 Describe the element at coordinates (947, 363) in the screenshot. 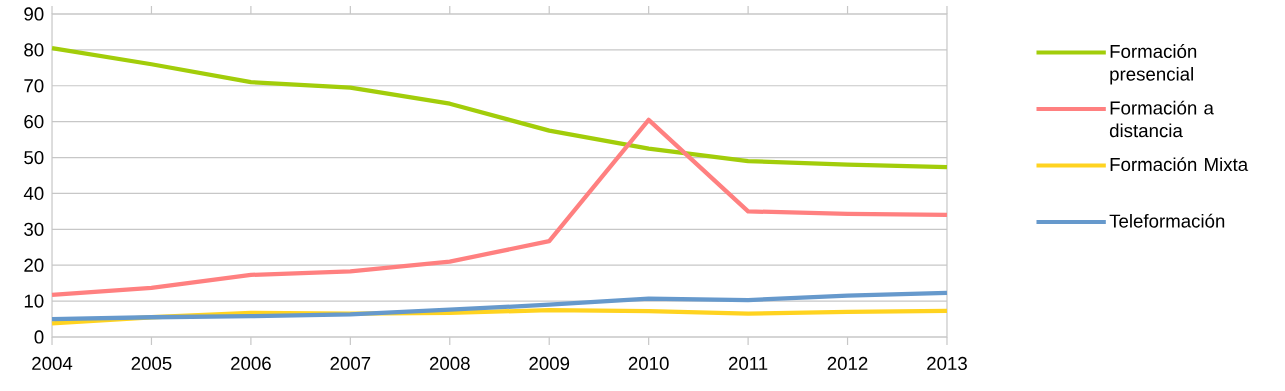

I see `x-tick-label: 2013` at that location.